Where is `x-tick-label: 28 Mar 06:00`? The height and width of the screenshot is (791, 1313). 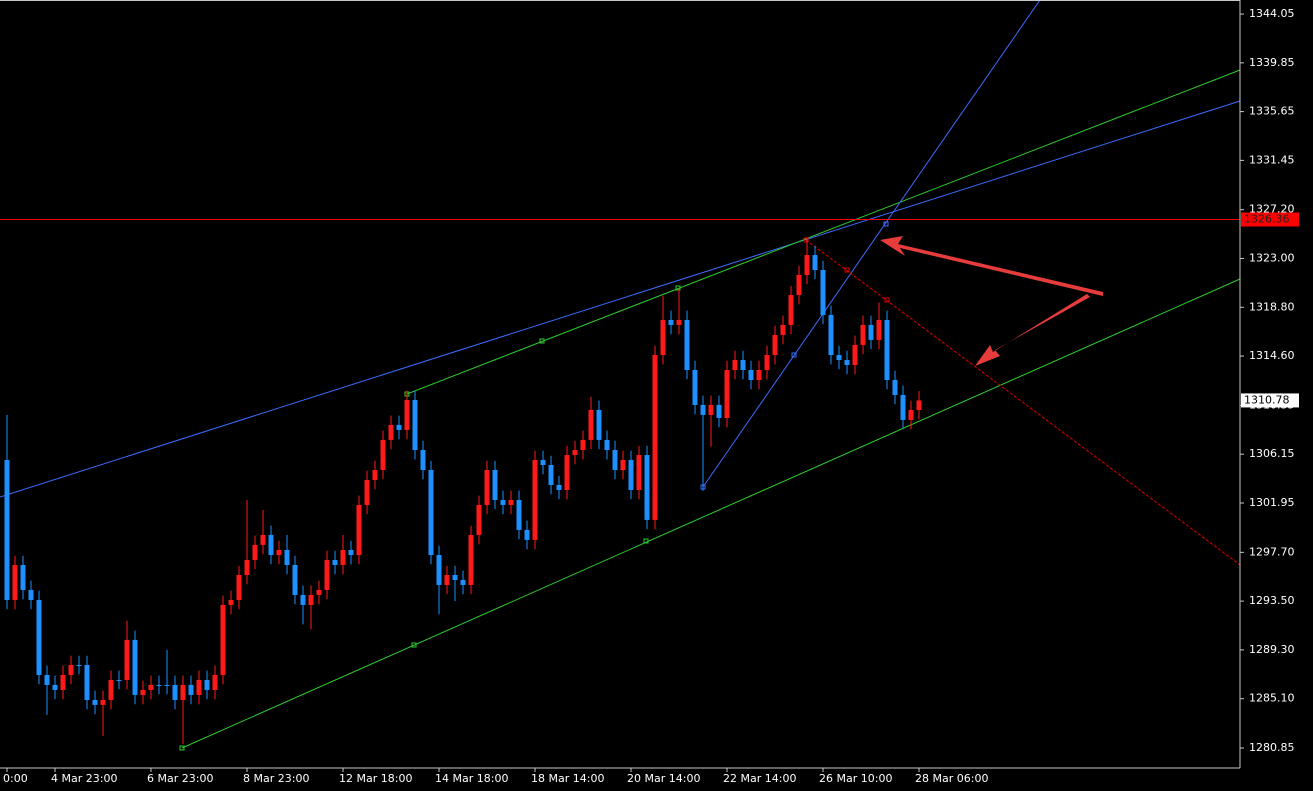
x-tick-label: 28 Mar 06:00 is located at coordinates (951, 778).